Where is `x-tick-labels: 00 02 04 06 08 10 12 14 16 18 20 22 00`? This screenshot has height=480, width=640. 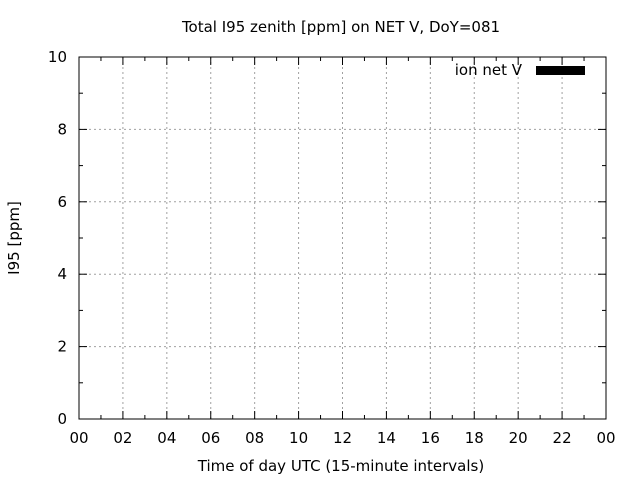
x-tick-labels: 00 02 04 06 08 10 12 14 16 18 20 22 00 is located at coordinates (342, 438).